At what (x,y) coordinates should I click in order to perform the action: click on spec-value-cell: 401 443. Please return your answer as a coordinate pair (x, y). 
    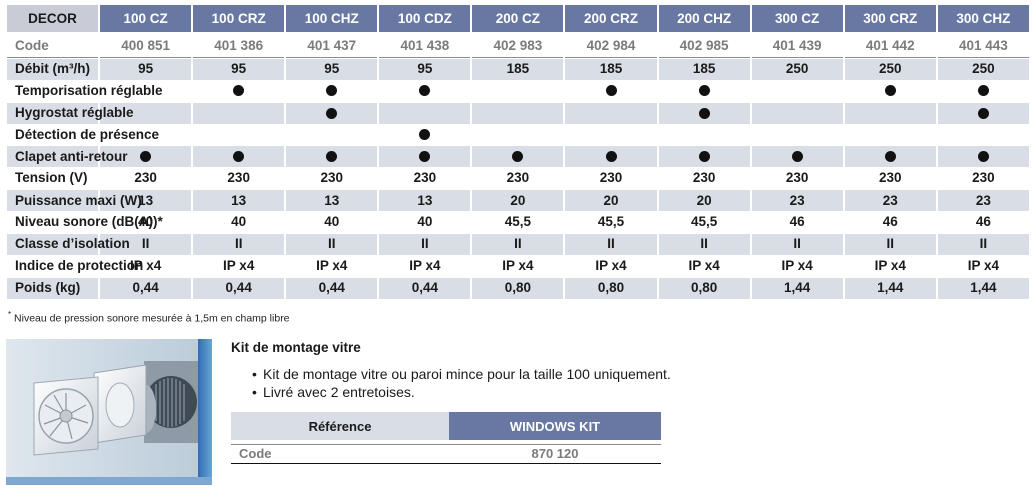
    Looking at the image, I should click on (983, 47).